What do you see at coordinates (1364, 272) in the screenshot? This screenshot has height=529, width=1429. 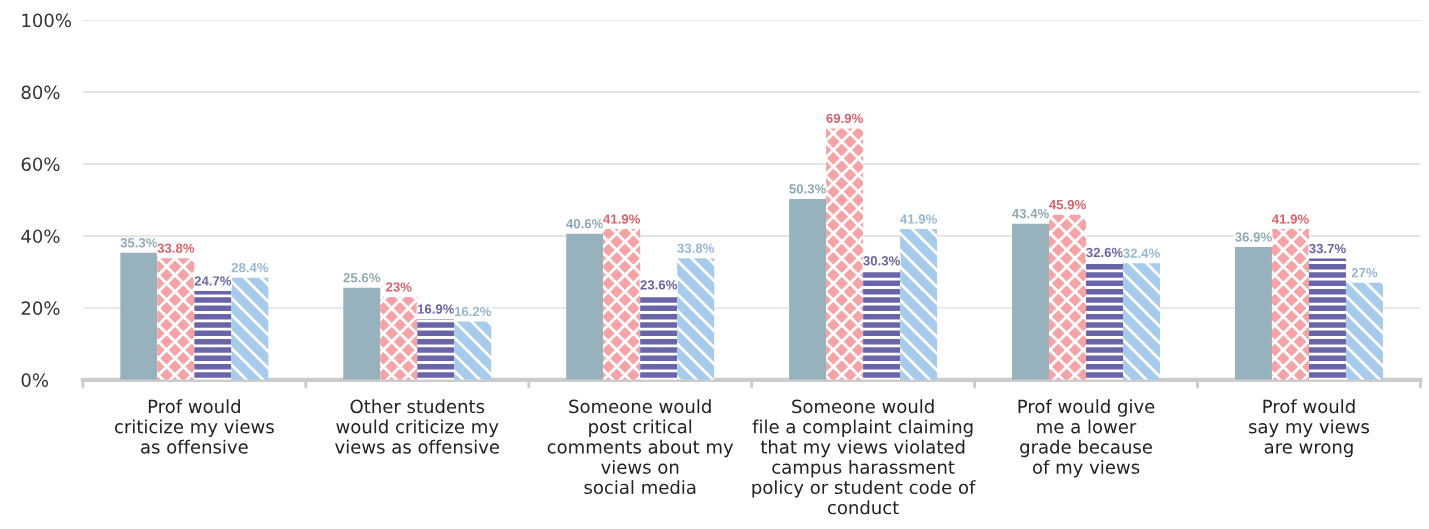 I see `data-label: 27%` at bounding box center [1364, 272].